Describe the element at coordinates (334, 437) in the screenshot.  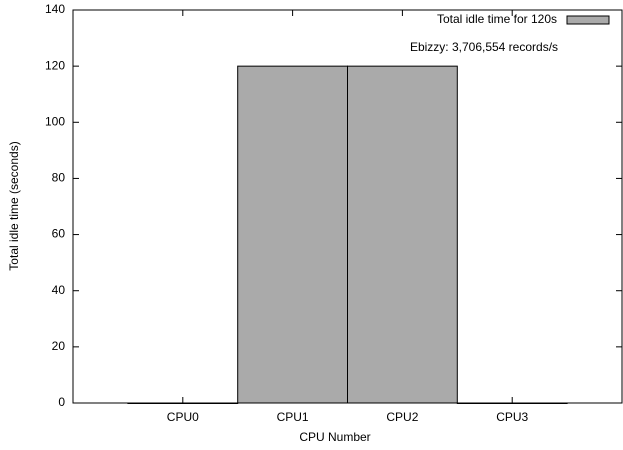
I see `x-axis-label: CPU Number` at that location.